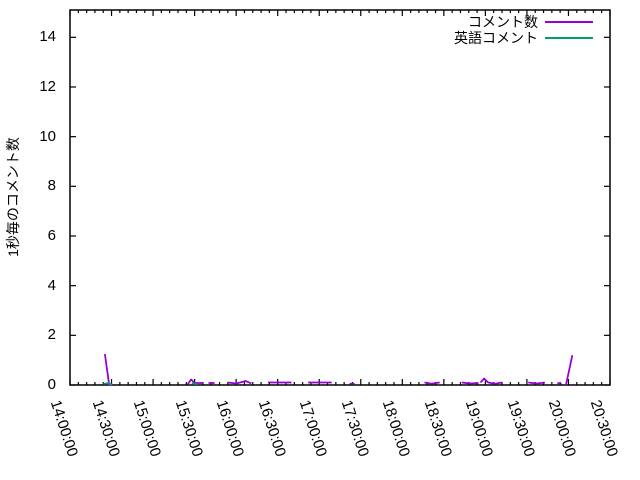 This screenshot has width=640, height=480. Describe the element at coordinates (437, 428) in the screenshot. I see `x-tick-label: 18:30:00` at that location.